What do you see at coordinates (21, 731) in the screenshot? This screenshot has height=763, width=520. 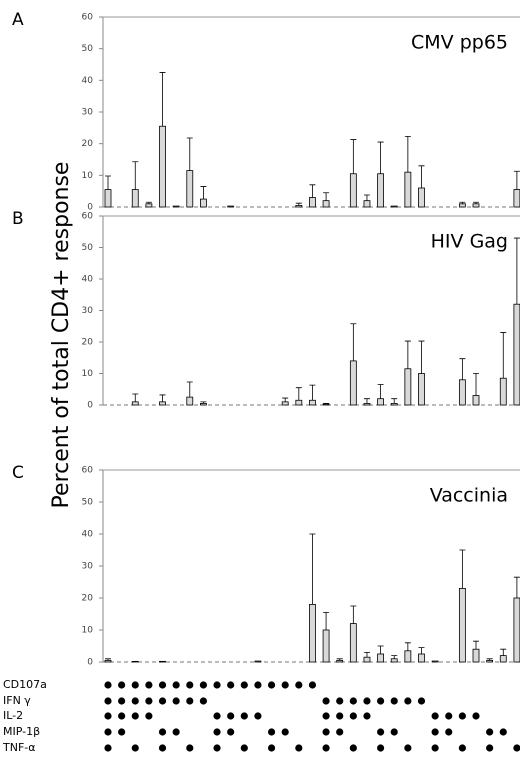 I see `row-label: MIP-1β` at bounding box center [21, 731].